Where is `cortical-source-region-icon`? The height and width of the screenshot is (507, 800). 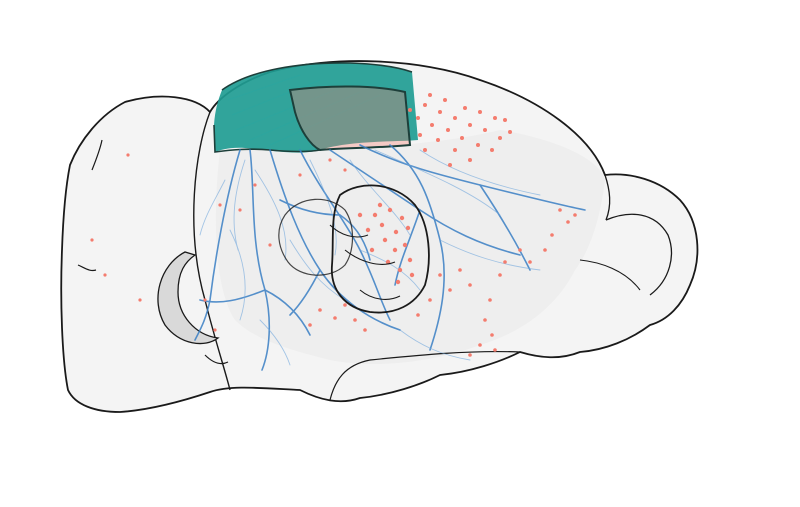 cortical-source-region-icon is located at coordinates (315, 107).